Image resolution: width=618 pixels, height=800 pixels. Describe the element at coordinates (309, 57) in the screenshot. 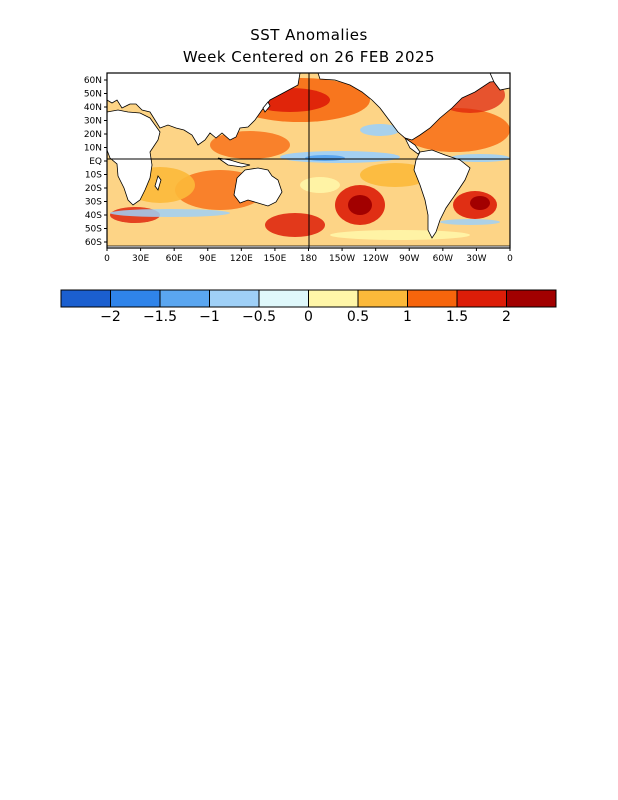

I see `map-subtitle: Week Centered on 26 FEB 2025` at that location.